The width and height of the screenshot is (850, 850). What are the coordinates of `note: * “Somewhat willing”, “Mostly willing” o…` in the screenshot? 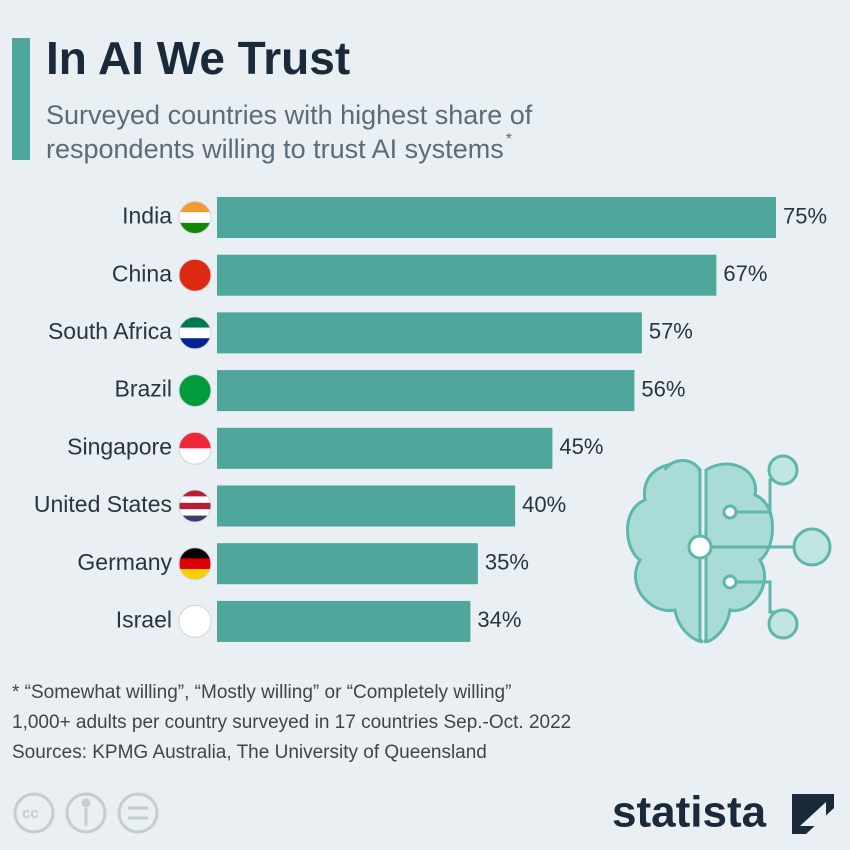 It's located at (261, 692).